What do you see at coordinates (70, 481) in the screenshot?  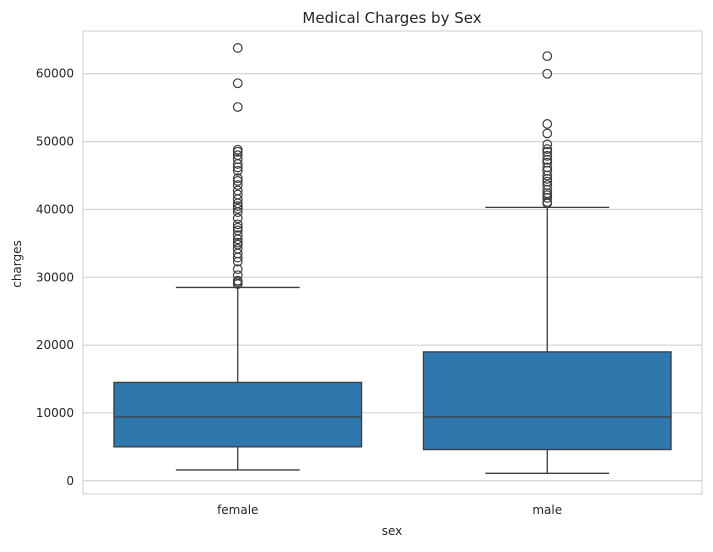 I see `y-tick-label: 0` at bounding box center [70, 481].